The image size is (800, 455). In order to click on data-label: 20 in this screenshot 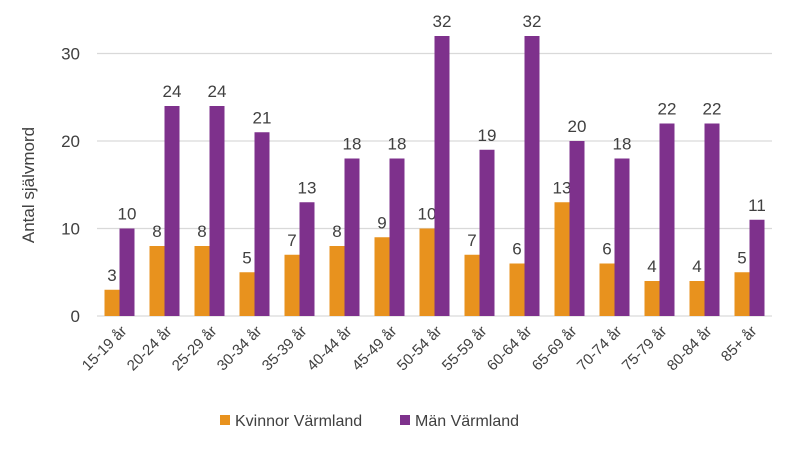, I will do `click(577, 126)`.